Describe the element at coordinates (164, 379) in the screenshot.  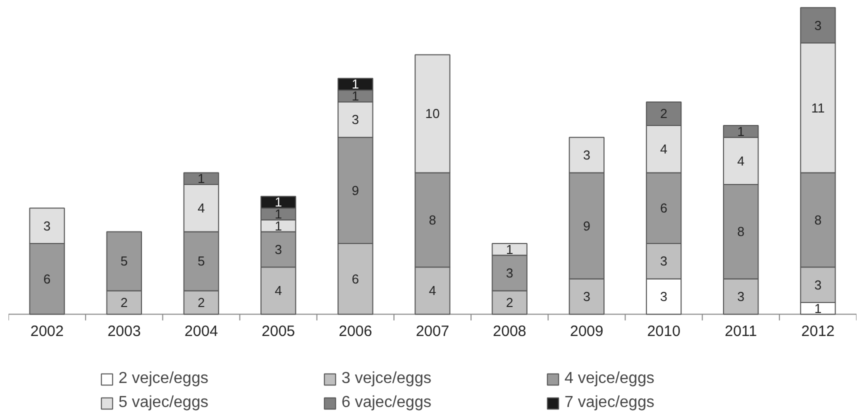
I see `legend-label: 2 vejce/eggs` at that location.